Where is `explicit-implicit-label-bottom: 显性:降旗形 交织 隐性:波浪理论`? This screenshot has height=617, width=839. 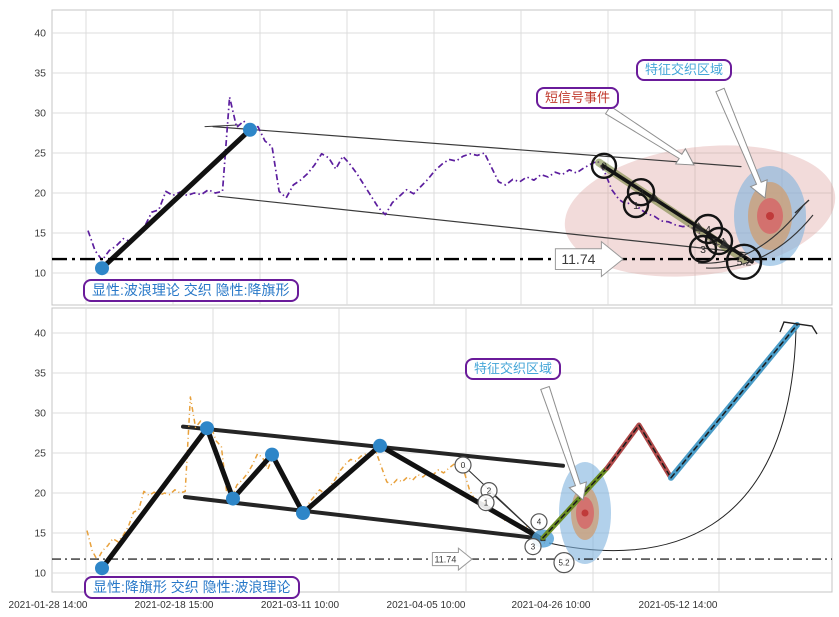 explicit-implicit-label-bottom: 显性:降旗形 交织 隐性:波浪理论 is located at coordinates (192, 587).